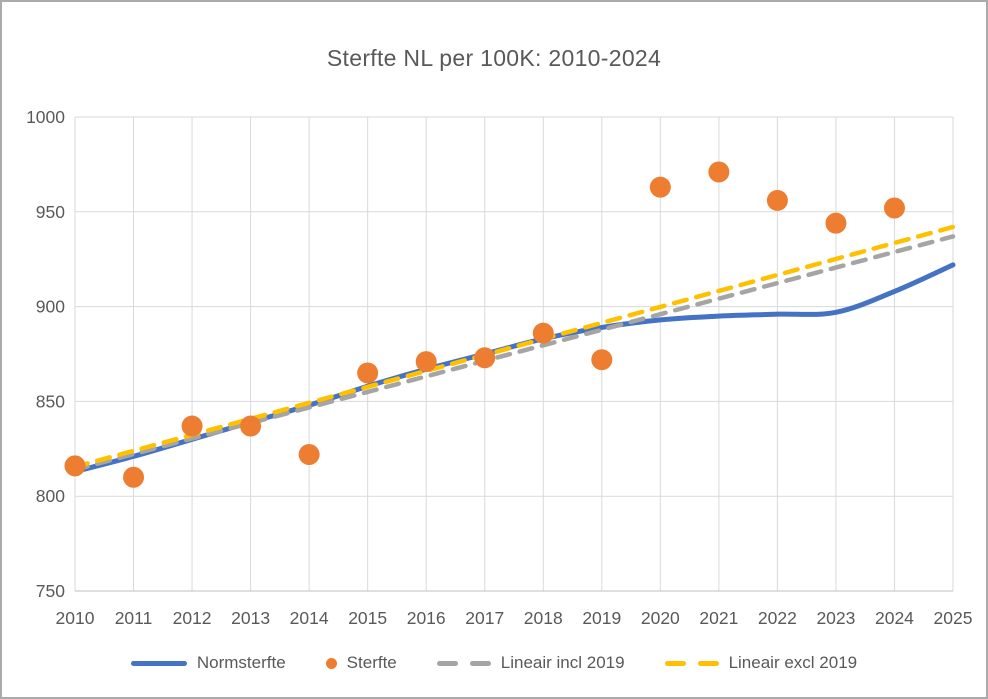 Image resolution: width=988 pixels, height=699 pixels. What do you see at coordinates (601, 618) in the screenshot?
I see `x-tick-label: 2019` at bounding box center [601, 618].